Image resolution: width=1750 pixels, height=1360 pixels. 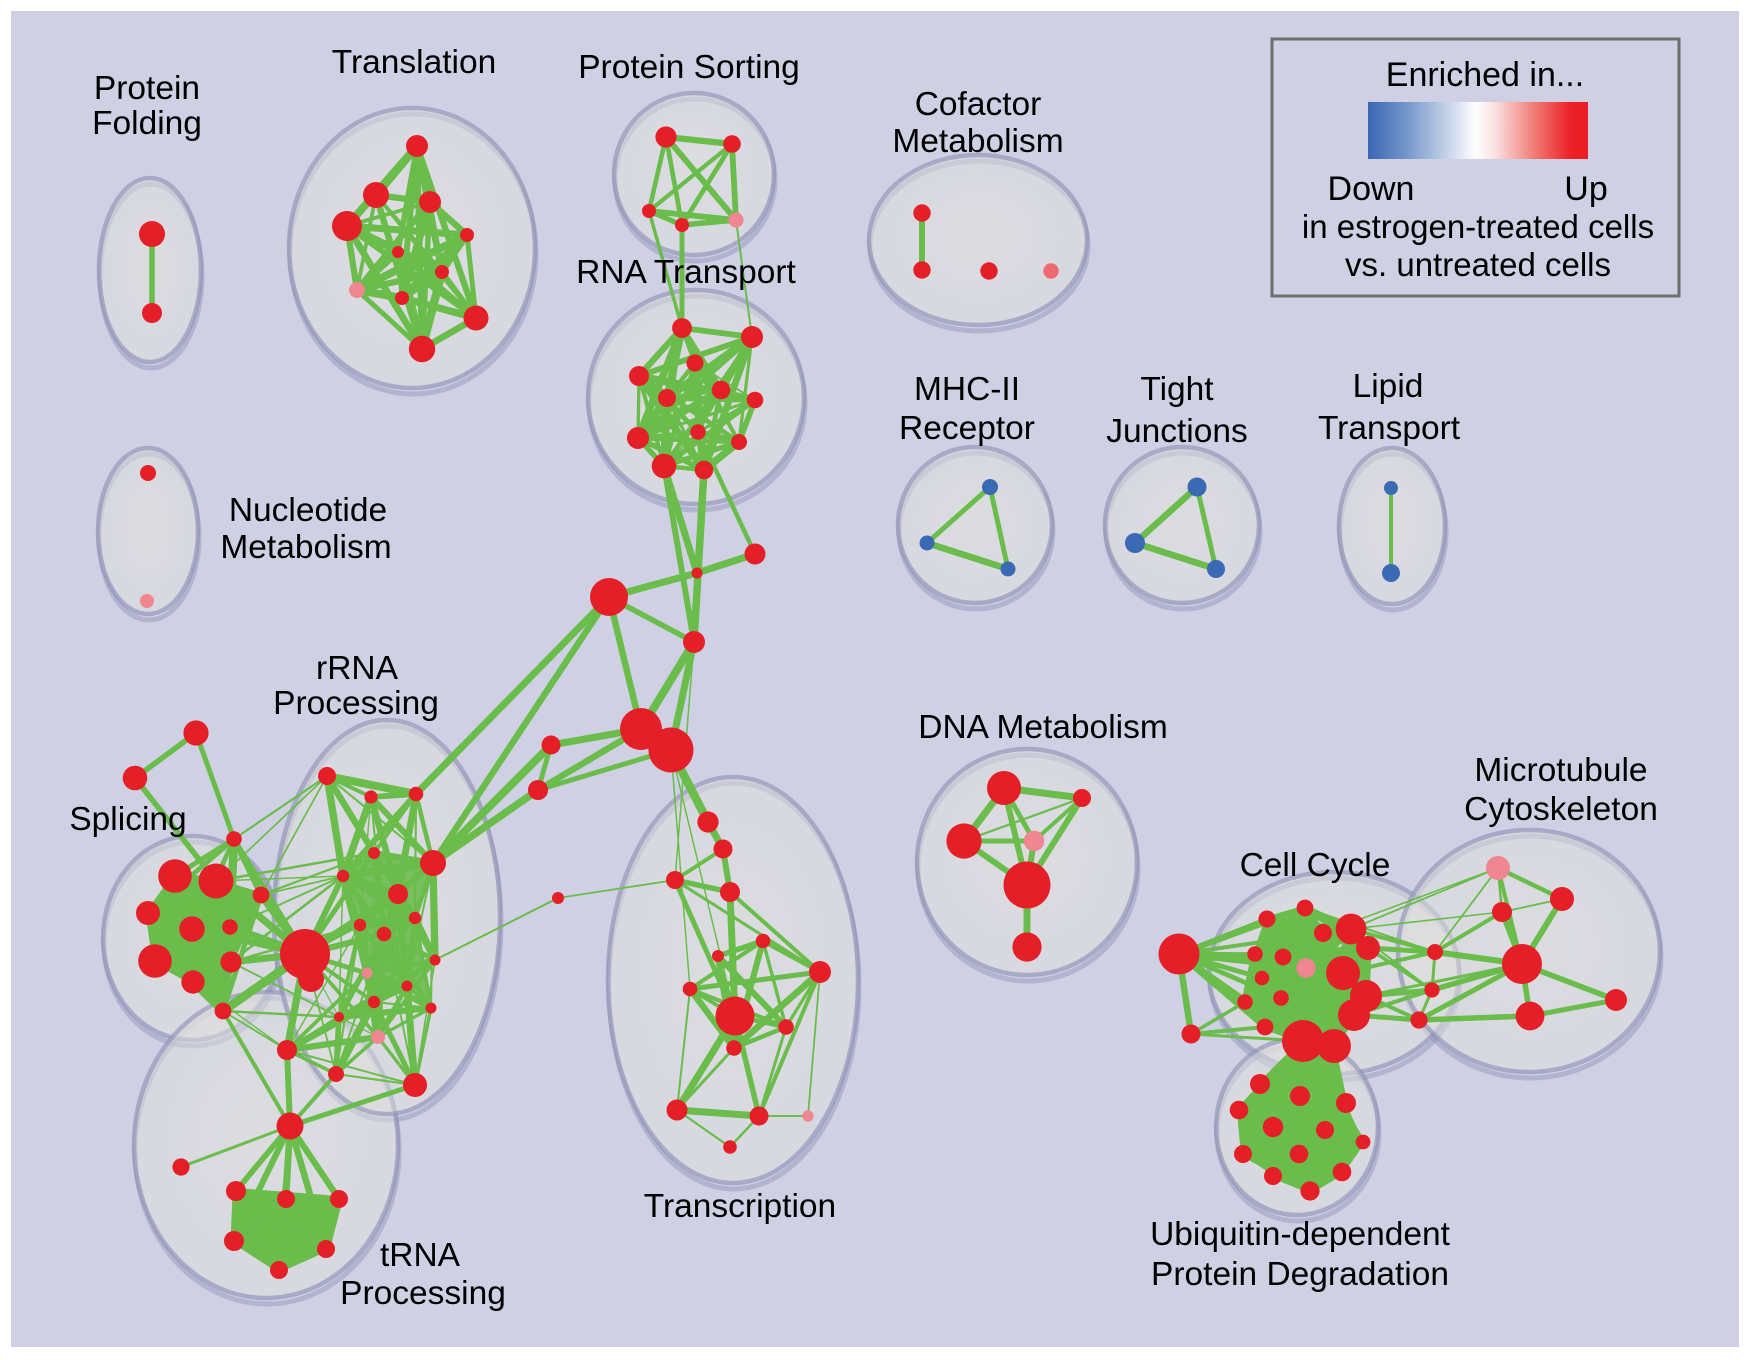 I want to click on svg-text: MHC-II, so click(x=967, y=389).